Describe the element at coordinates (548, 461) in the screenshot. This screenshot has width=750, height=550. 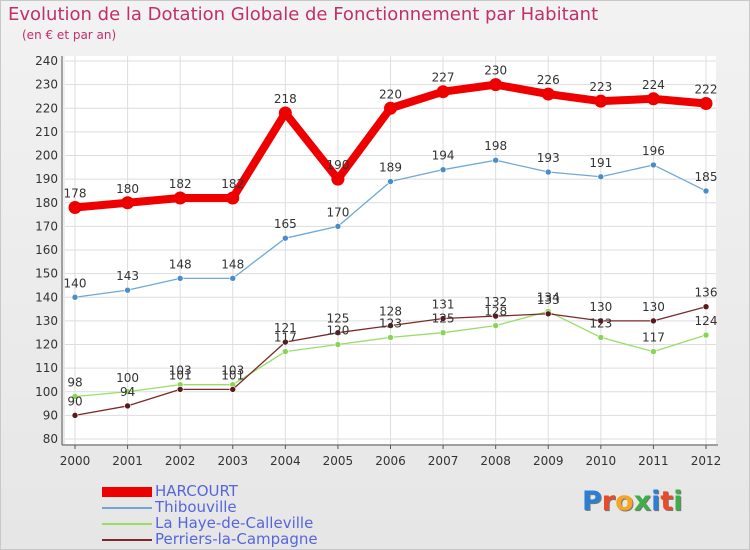
I see `x-tick-label: 2009` at that location.